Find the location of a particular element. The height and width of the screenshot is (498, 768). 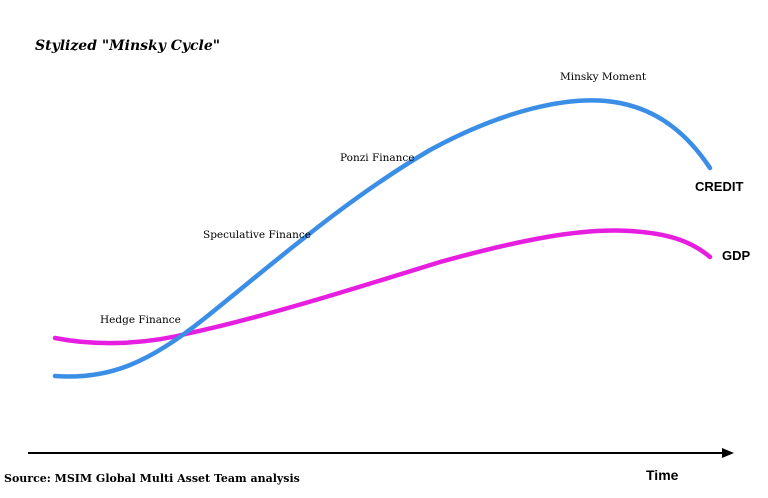

phase-label-minsky-moment: Minsky Moment is located at coordinates (603, 77).